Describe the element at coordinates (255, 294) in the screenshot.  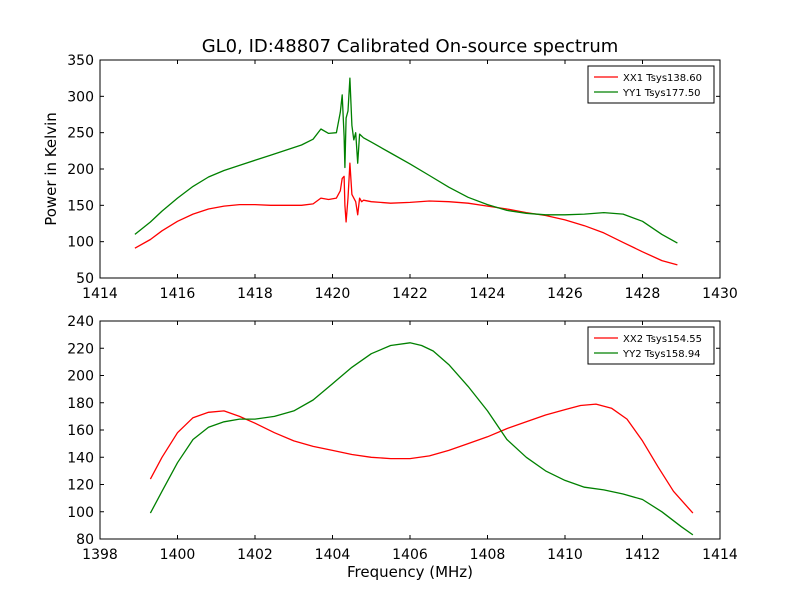
I see `x-tick-label: 1418` at that location.